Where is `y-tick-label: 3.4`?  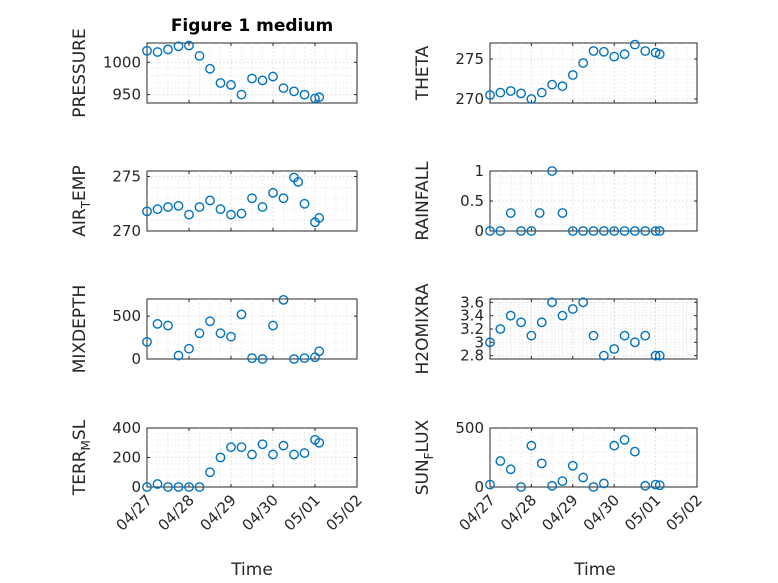 y-tick-label: 3.4 is located at coordinates (472, 316).